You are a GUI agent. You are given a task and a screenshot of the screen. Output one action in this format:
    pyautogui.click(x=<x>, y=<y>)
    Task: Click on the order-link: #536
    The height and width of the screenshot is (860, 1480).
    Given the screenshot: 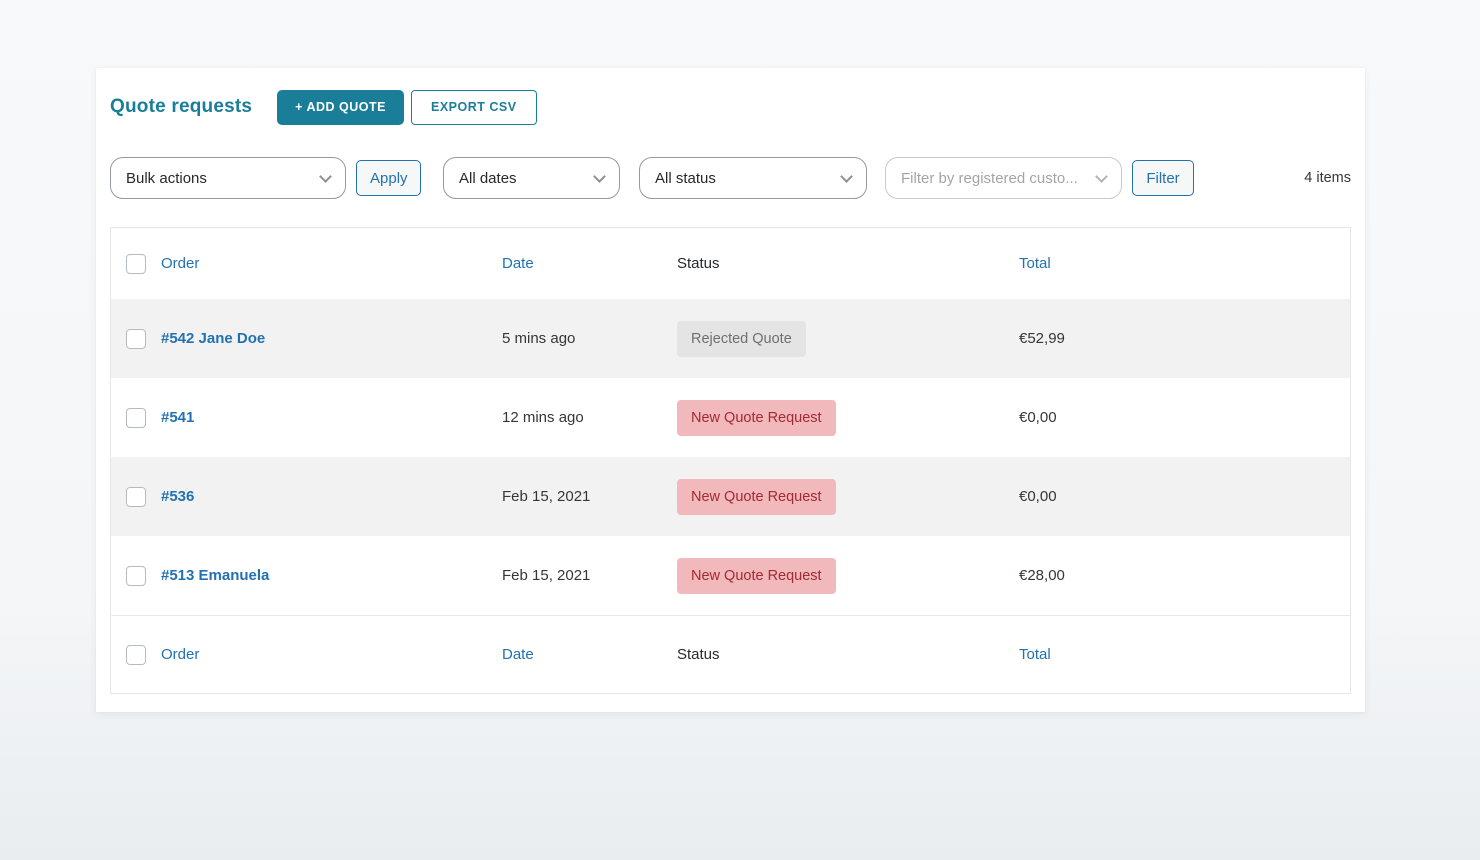 What is the action you would take?
    pyautogui.click(x=178, y=496)
    